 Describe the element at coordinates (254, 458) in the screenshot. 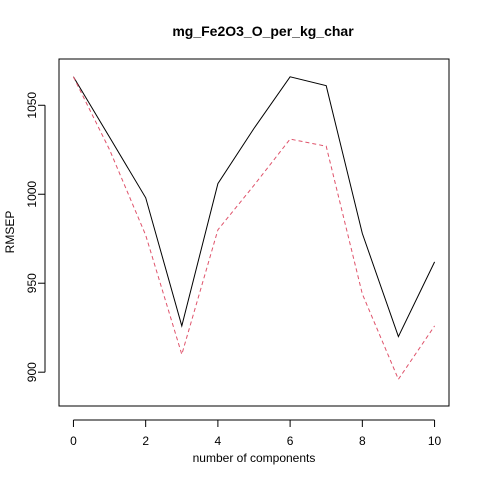

I see `x-axis-label: number of components` at that location.